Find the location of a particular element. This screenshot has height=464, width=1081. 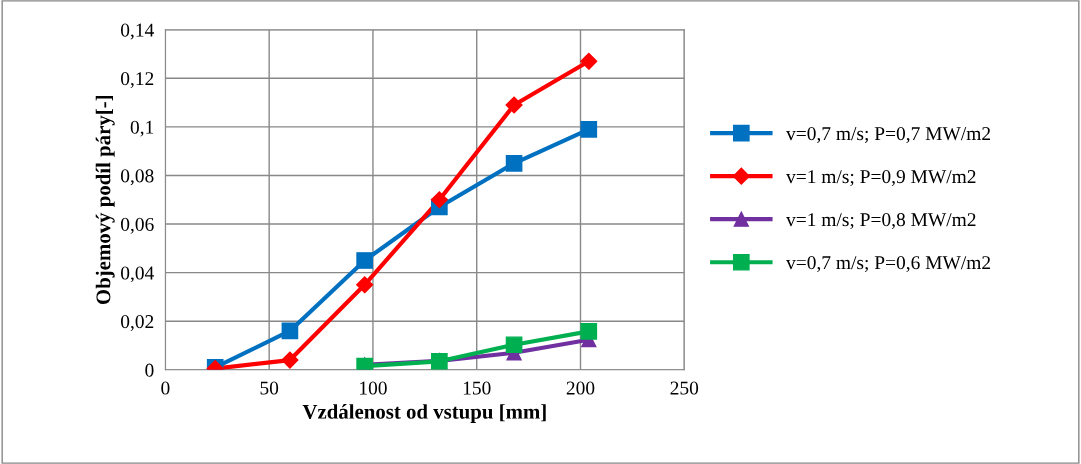

y-tick-label: 0 is located at coordinates (149, 370).